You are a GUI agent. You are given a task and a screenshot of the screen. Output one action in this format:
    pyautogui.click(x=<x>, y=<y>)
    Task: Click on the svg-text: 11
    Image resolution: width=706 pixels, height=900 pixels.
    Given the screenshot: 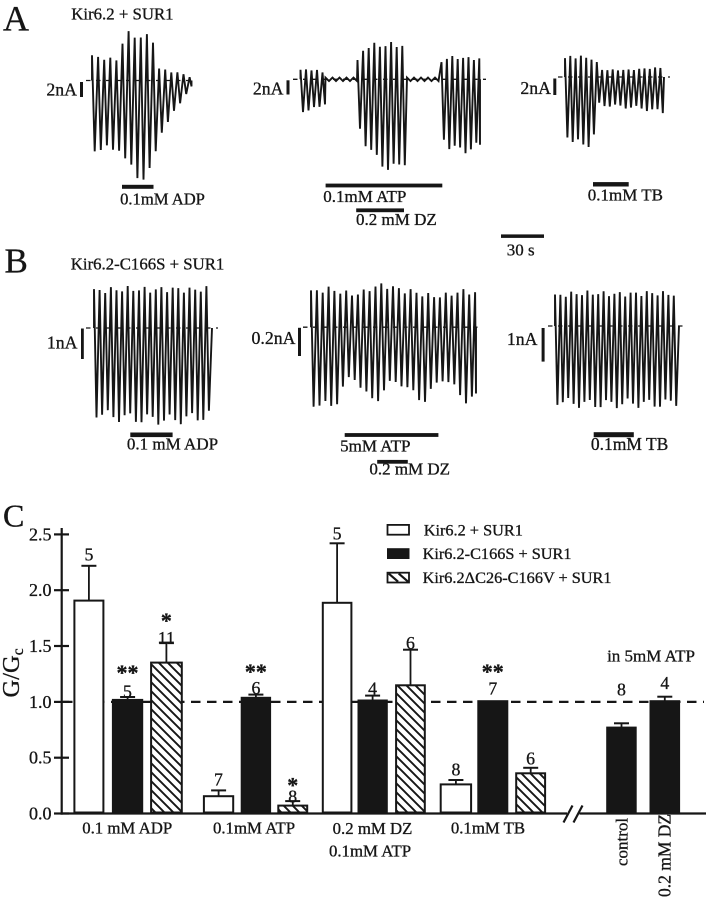 What is the action you would take?
    pyautogui.click(x=166, y=638)
    